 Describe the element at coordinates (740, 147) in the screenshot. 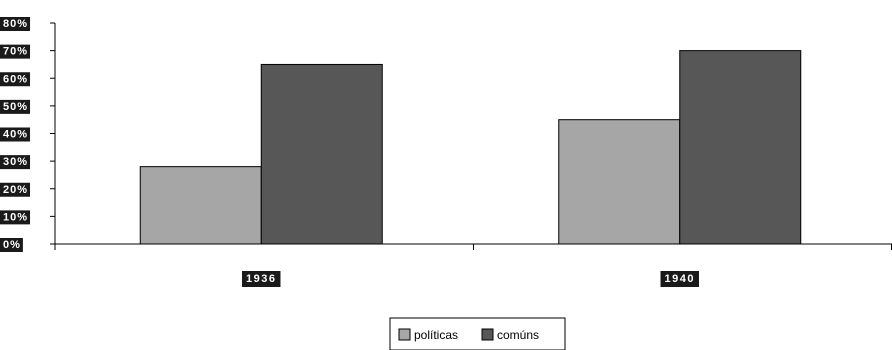

I see `bar-1940-comuns` at that location.